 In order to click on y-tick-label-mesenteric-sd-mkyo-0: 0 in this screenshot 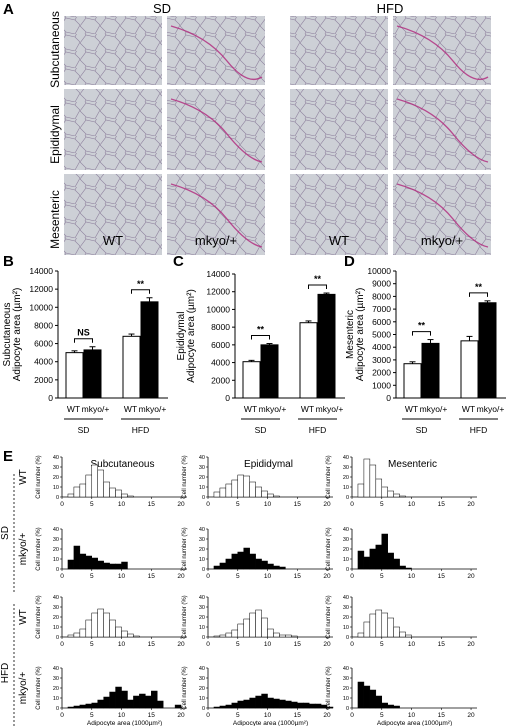, I will do `click(347, 570)`.